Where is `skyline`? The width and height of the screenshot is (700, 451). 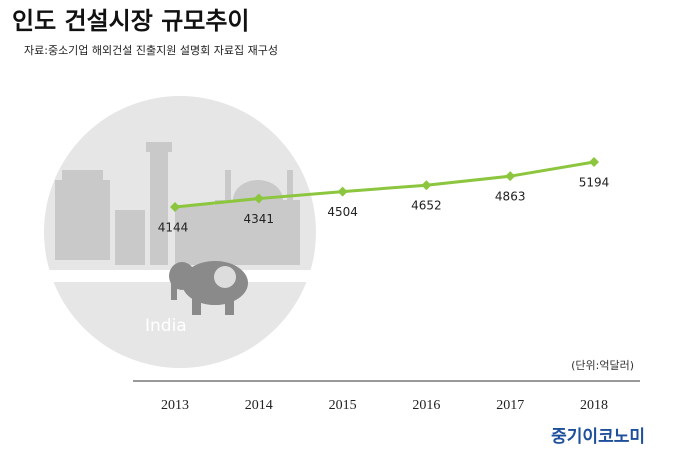
skyline is located at coordinates (177, 203).